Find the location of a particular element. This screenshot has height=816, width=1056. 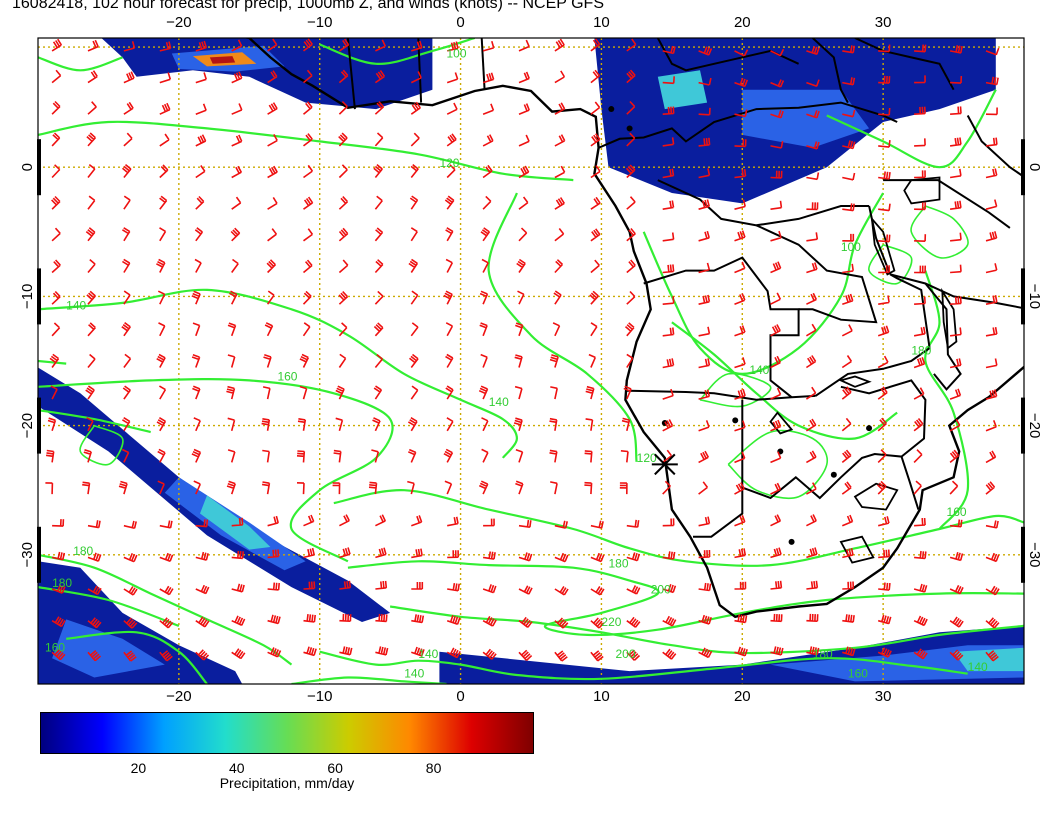

precip-southern-west-core is located at coordinates (108, 648).